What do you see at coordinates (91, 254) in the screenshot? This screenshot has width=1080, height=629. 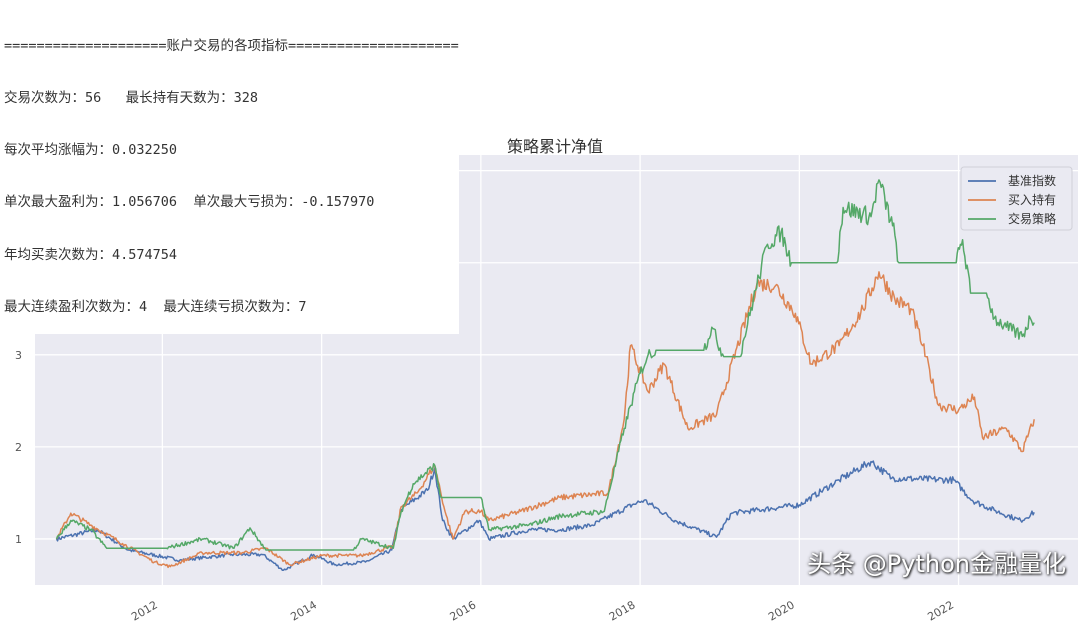 I see `stats-line: 年均买卖次数为：4.574754` at bounding box center [91, 254].